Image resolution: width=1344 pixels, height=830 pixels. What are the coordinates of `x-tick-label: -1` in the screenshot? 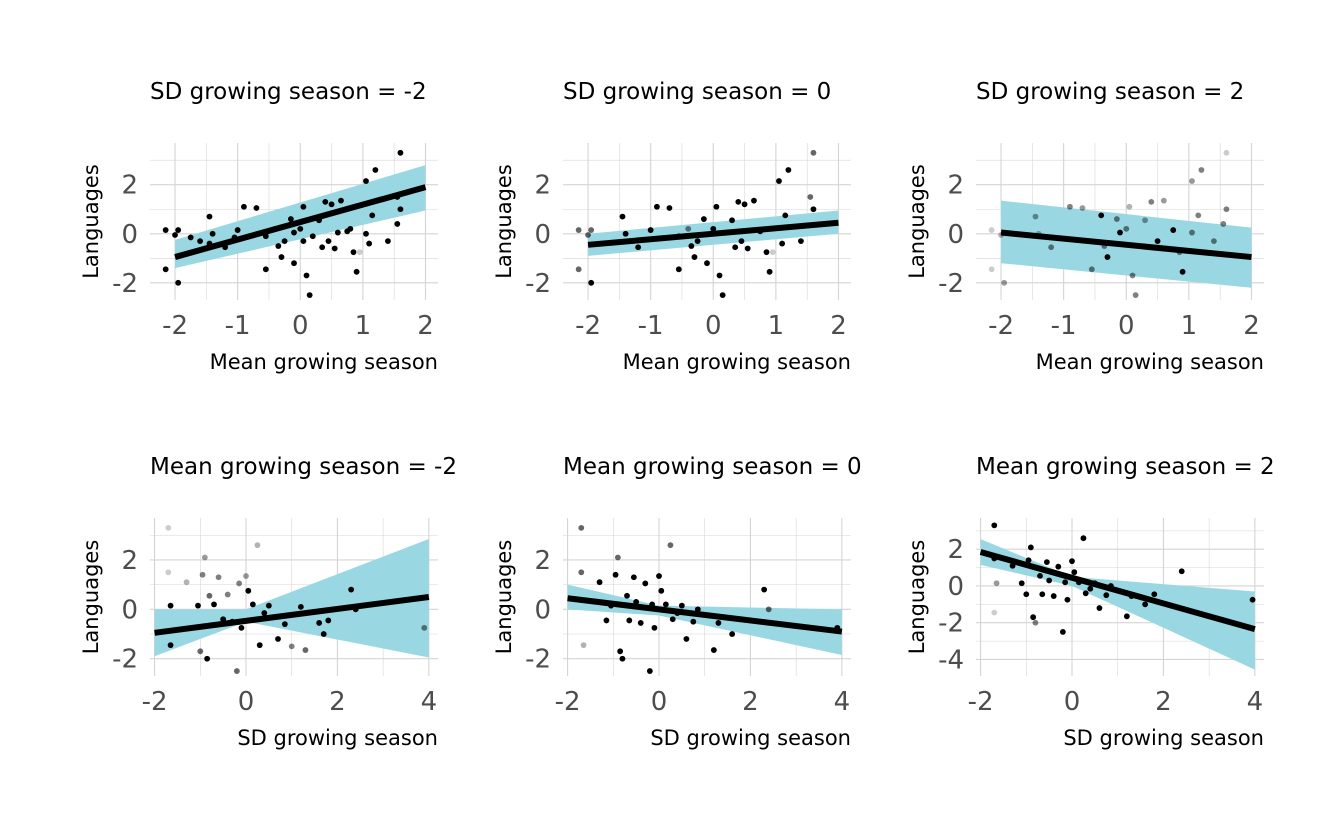 It's located at (651, 326).